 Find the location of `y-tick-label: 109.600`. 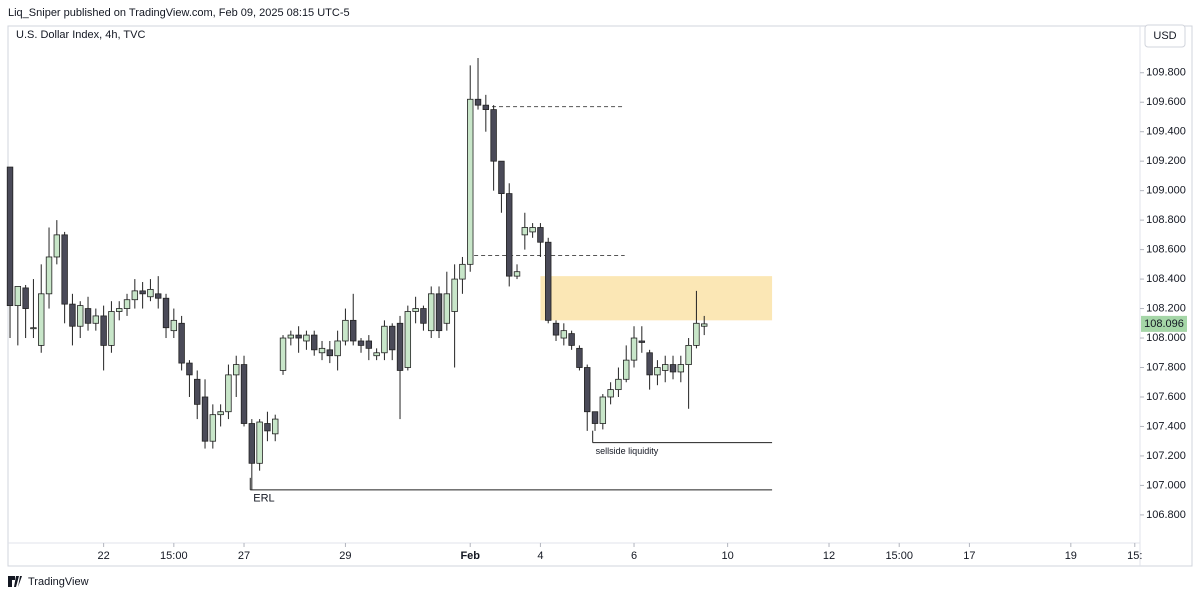

y-tick-label: 109.600 is located at coordinates (1166, 102).